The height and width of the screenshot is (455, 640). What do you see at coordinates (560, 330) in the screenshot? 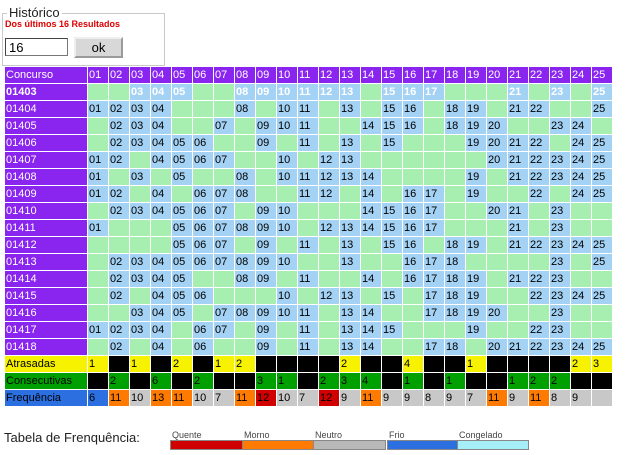
I see `drawn-number-cell: 23` at bounding box center [560, 330].